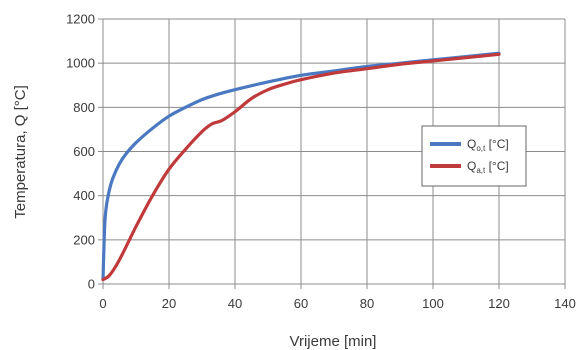 Image resolution: width=578 pixels, height=350 pixels. I want to click on y-tick-label: 600, so click(84, 151).